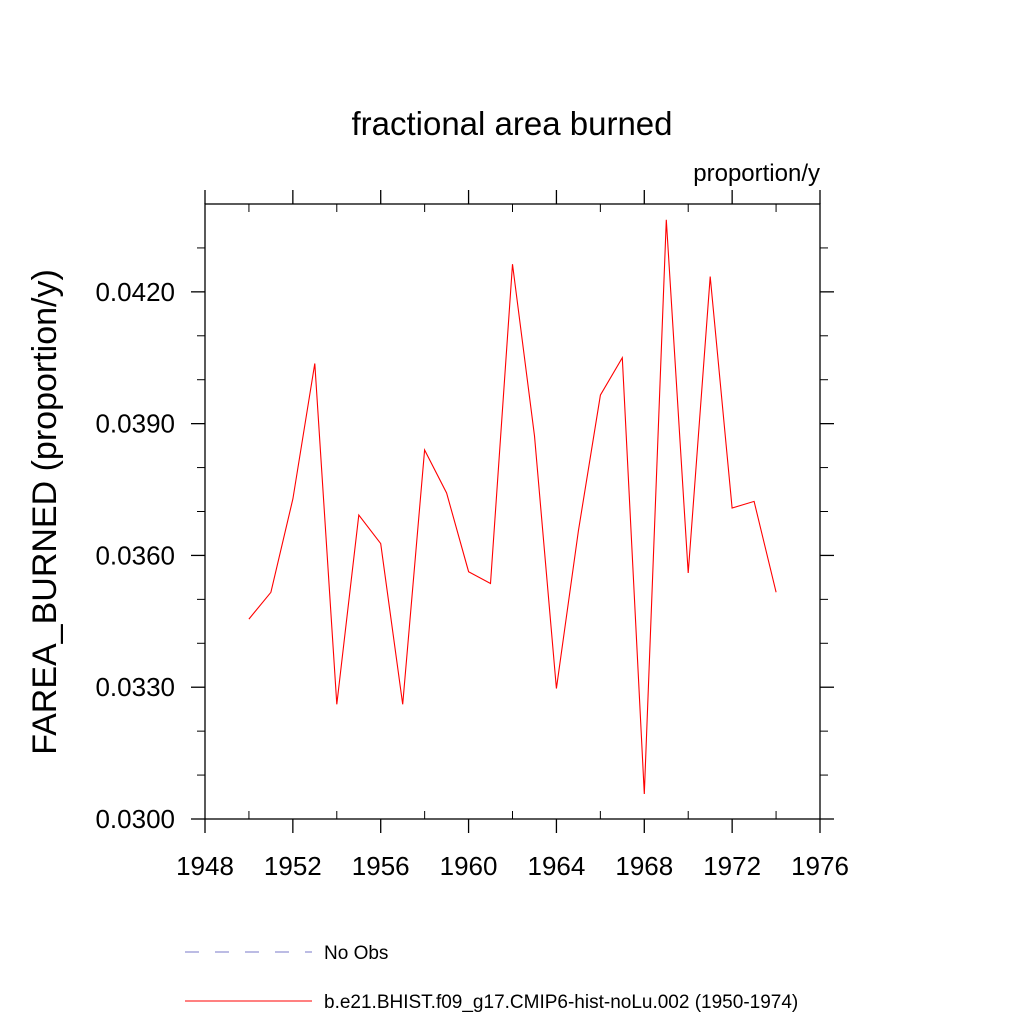 This screenshot has height=1024, width=1024. What do you see at coordinates (820, 866) in the screenshot?
I see `x-tick-label: 1976` at bounding box center [820, 866].